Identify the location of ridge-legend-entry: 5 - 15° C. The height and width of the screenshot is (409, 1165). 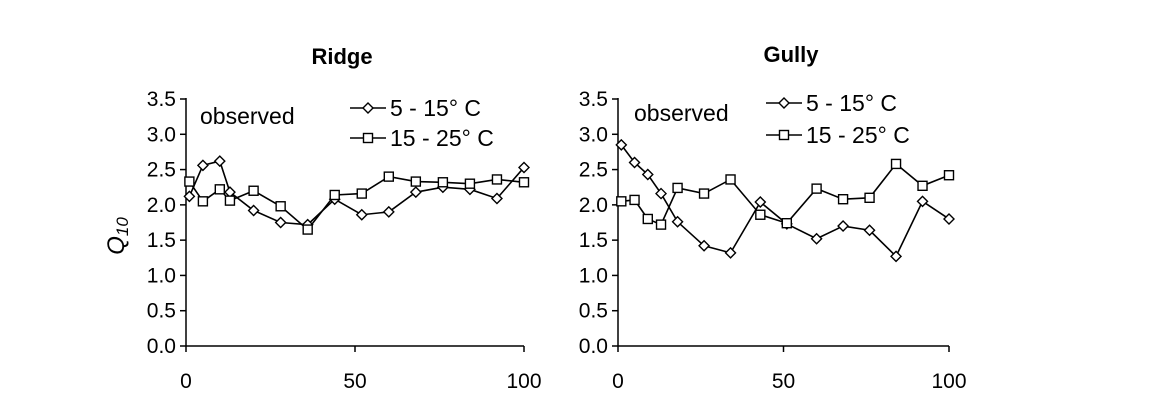
(415, 108).